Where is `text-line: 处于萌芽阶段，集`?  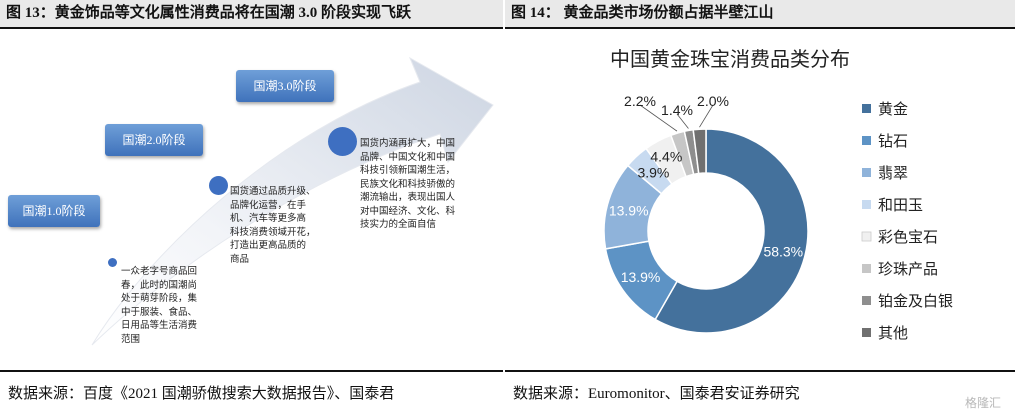
text-line: 处于萌芽阶段，集 is located at coordinates (159, 299).